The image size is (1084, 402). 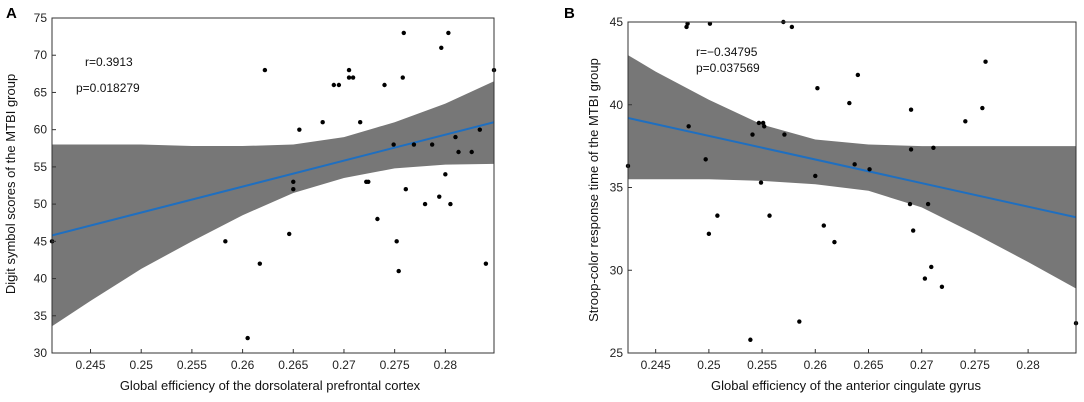 What do you see at coordinates (41, 241) in the screenshot?
I see `panel-a-y-tick-label: 45` at bounding box center [41, 241].